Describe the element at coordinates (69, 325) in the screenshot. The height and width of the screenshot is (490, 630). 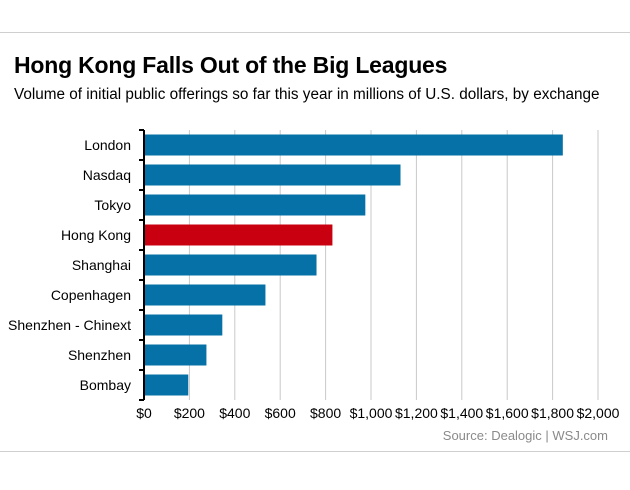
I see `category-label: Shenzhen - Chinext` at that location.